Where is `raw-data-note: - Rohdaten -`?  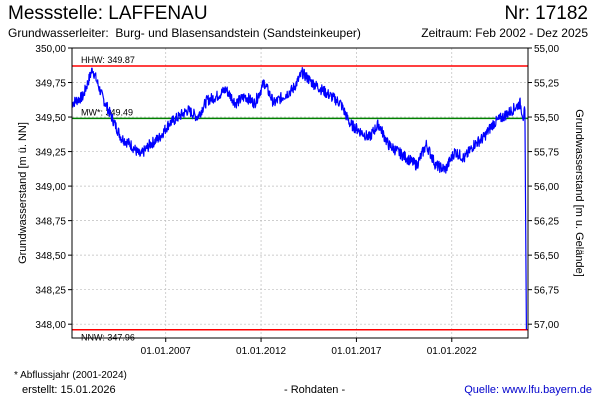 raw-data-note: - Rohdaten - is located at coordinates (315, 390).